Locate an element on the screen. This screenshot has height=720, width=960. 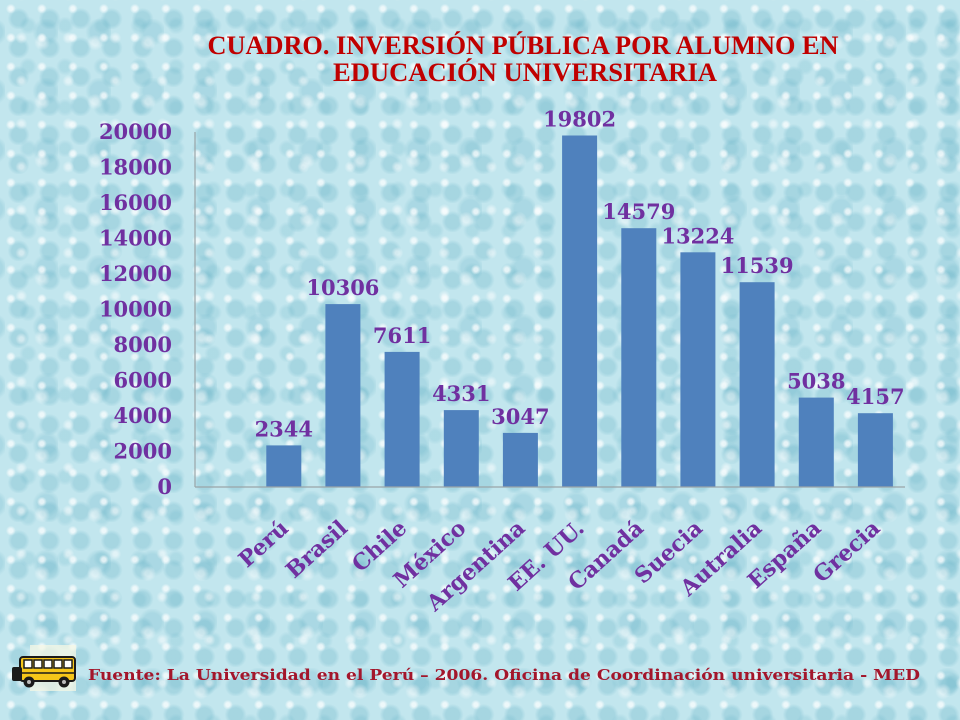
y-tick-label-14000: 14000 is located at coordinates (135, 238).